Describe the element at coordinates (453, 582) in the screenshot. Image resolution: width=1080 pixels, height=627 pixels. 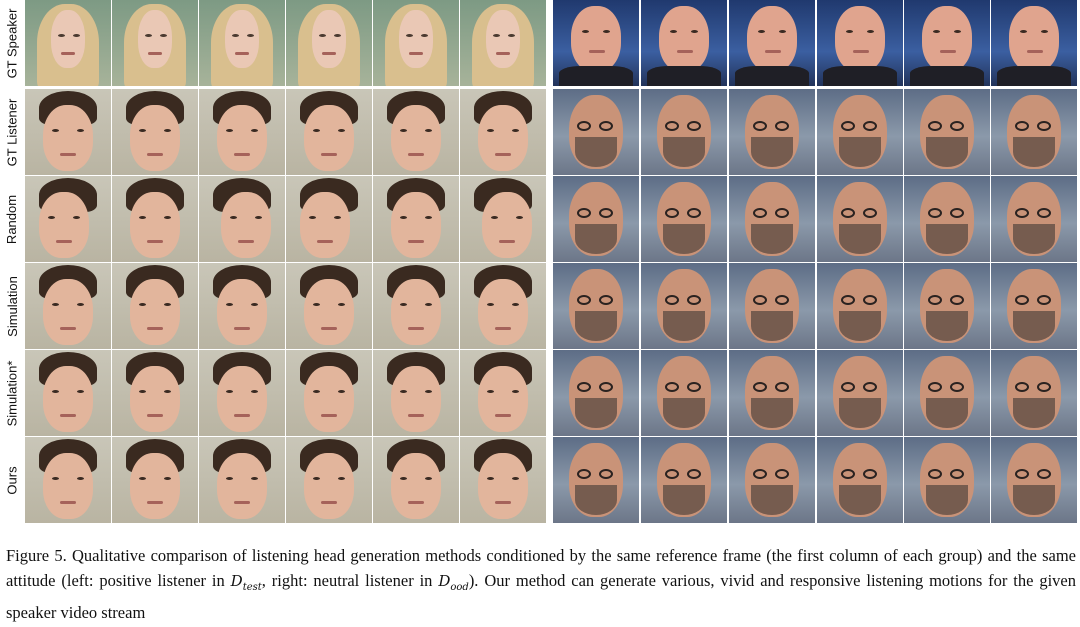
I see `math-d-ood: Dood` at that location.